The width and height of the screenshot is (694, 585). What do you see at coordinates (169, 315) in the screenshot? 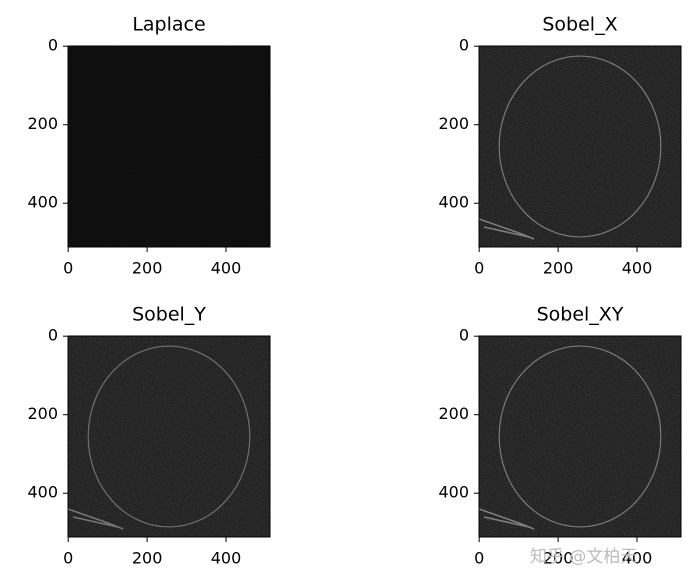
I see `subplot-title: Sobel_Y` at bounding box center [169, 315].